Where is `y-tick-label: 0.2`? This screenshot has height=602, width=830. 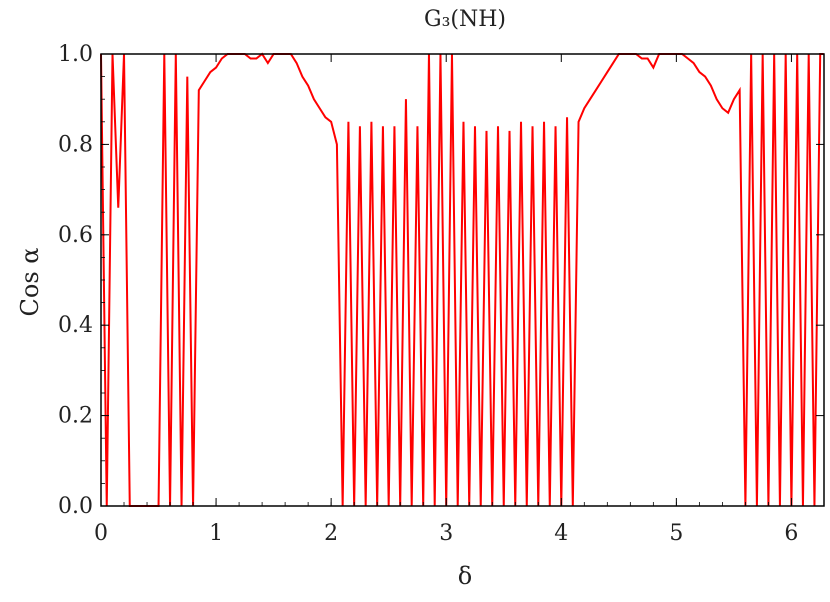 y-tick-label: 0.2 is located at coordinates (75, 416).